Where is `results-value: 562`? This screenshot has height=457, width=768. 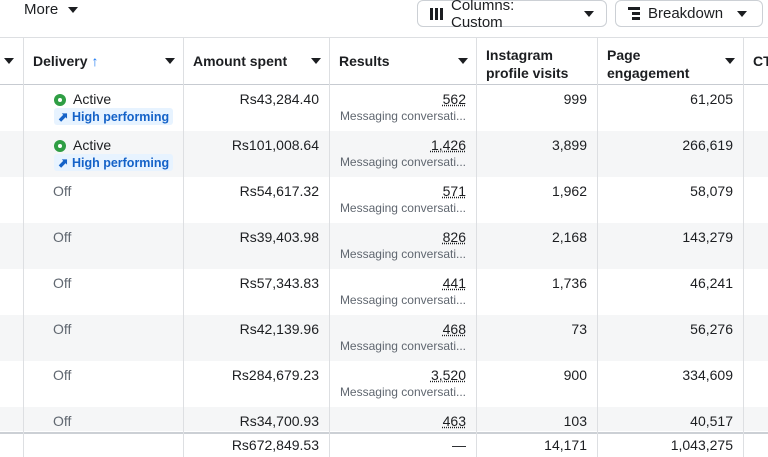 results-value: 562 is located at coordinates (454, 99).